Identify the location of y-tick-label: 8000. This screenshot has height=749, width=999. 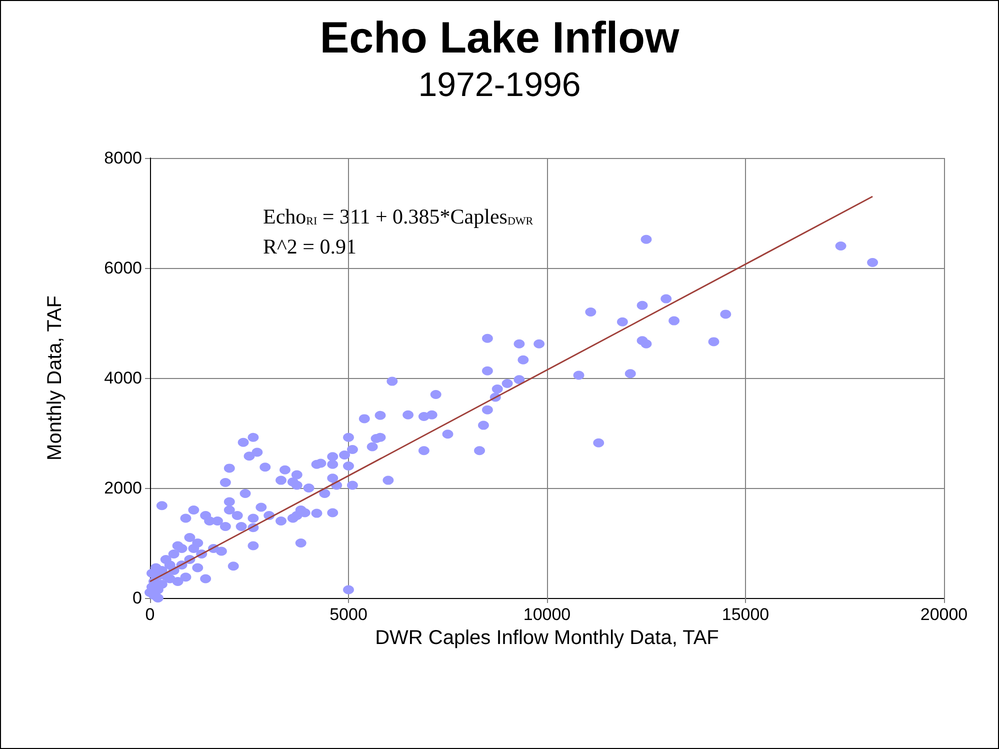
(123, 158).